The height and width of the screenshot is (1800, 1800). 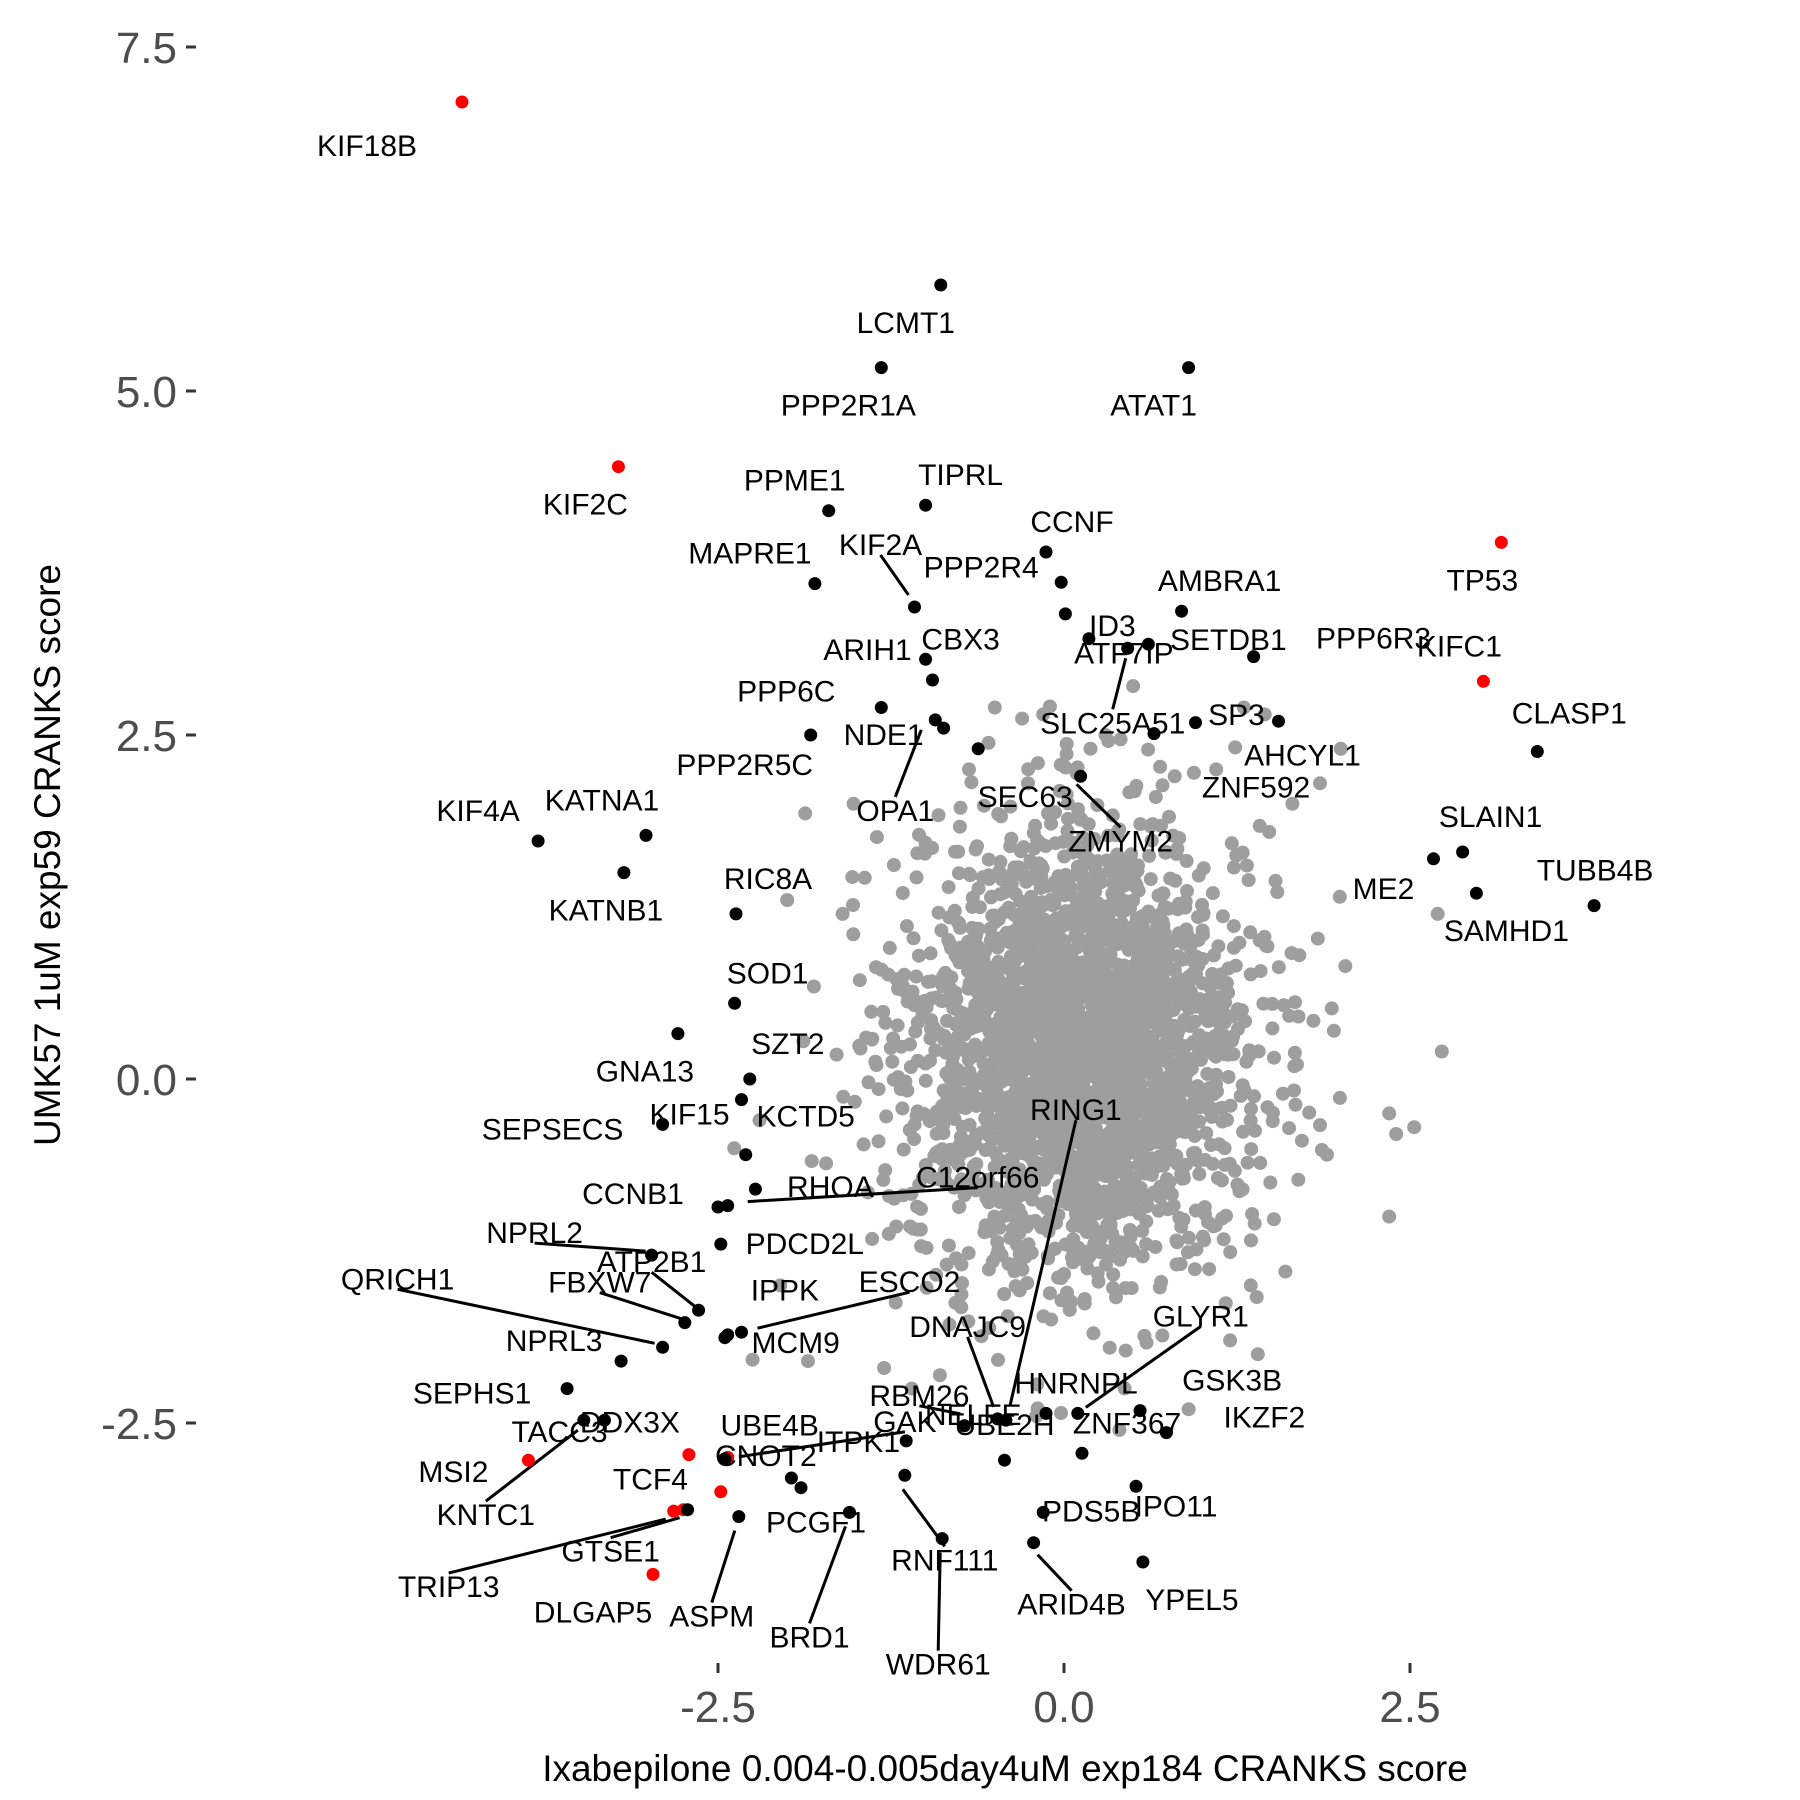 I want to click on gene-label-aspm: ASPM, so click(x=711, y=1617).